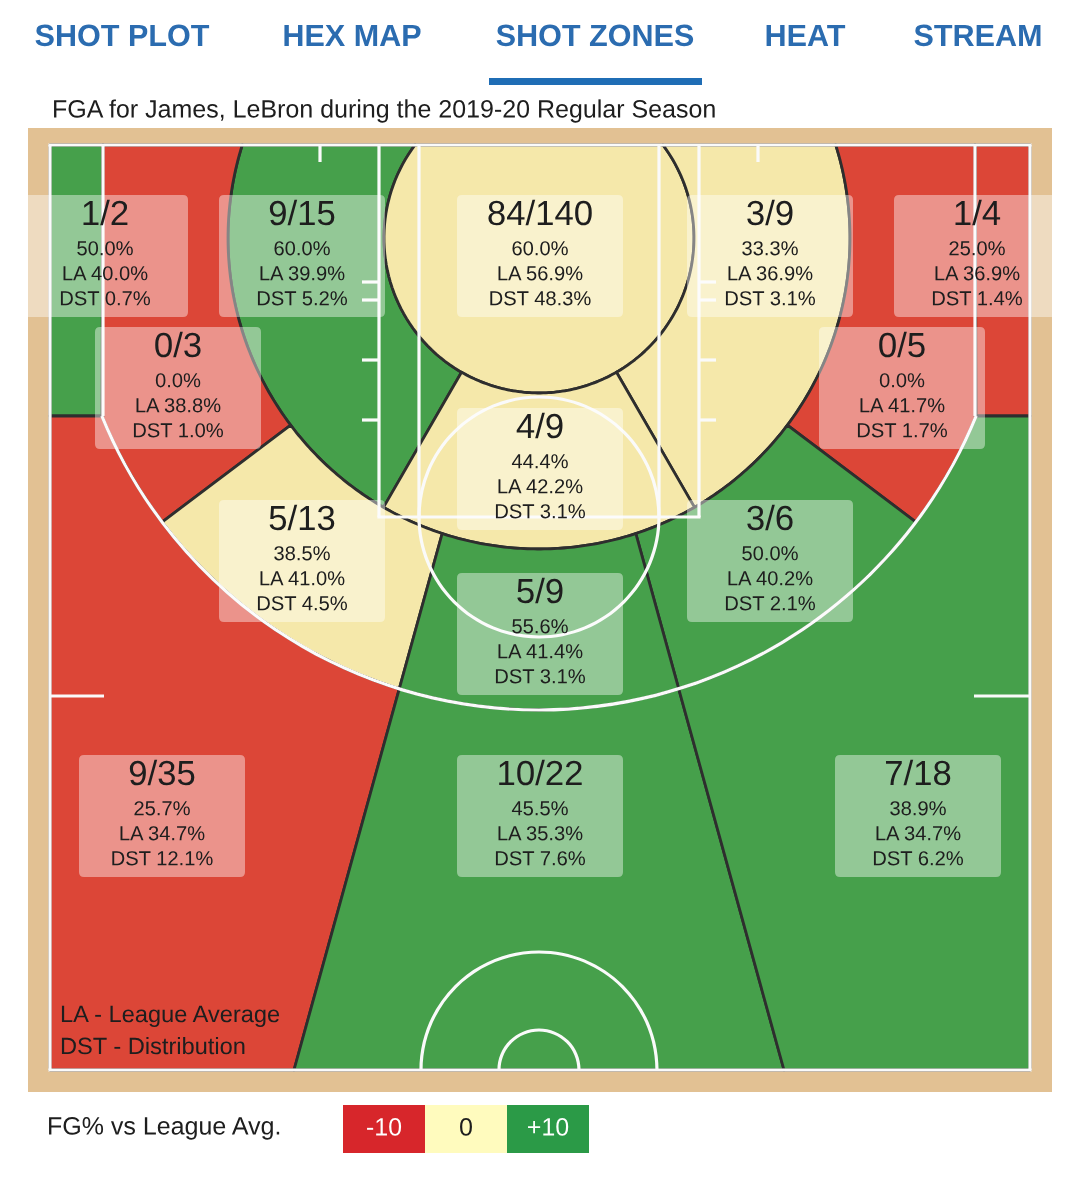 Image resolution: width=1080 pixels, height=1190 pixels. What do you see at coordinates (153, 1045) in the screenshot?
I see `text: DST - Distribution` at bounding box center [153, 1045].